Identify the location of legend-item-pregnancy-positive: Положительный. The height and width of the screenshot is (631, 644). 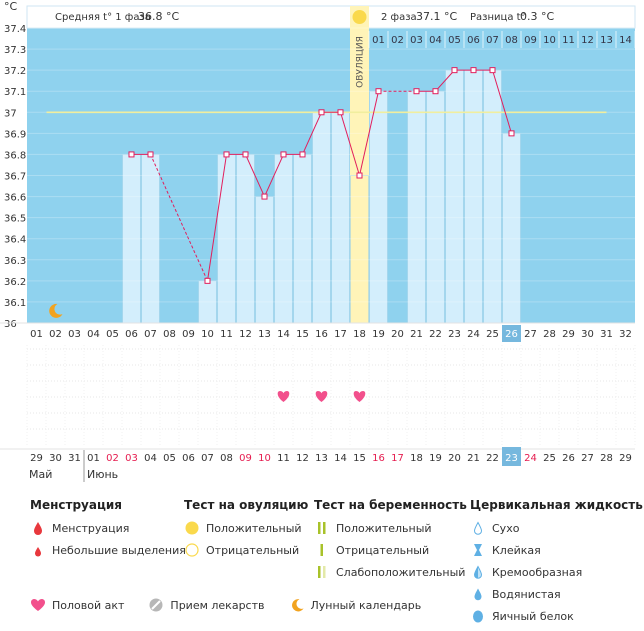
(390, 528).